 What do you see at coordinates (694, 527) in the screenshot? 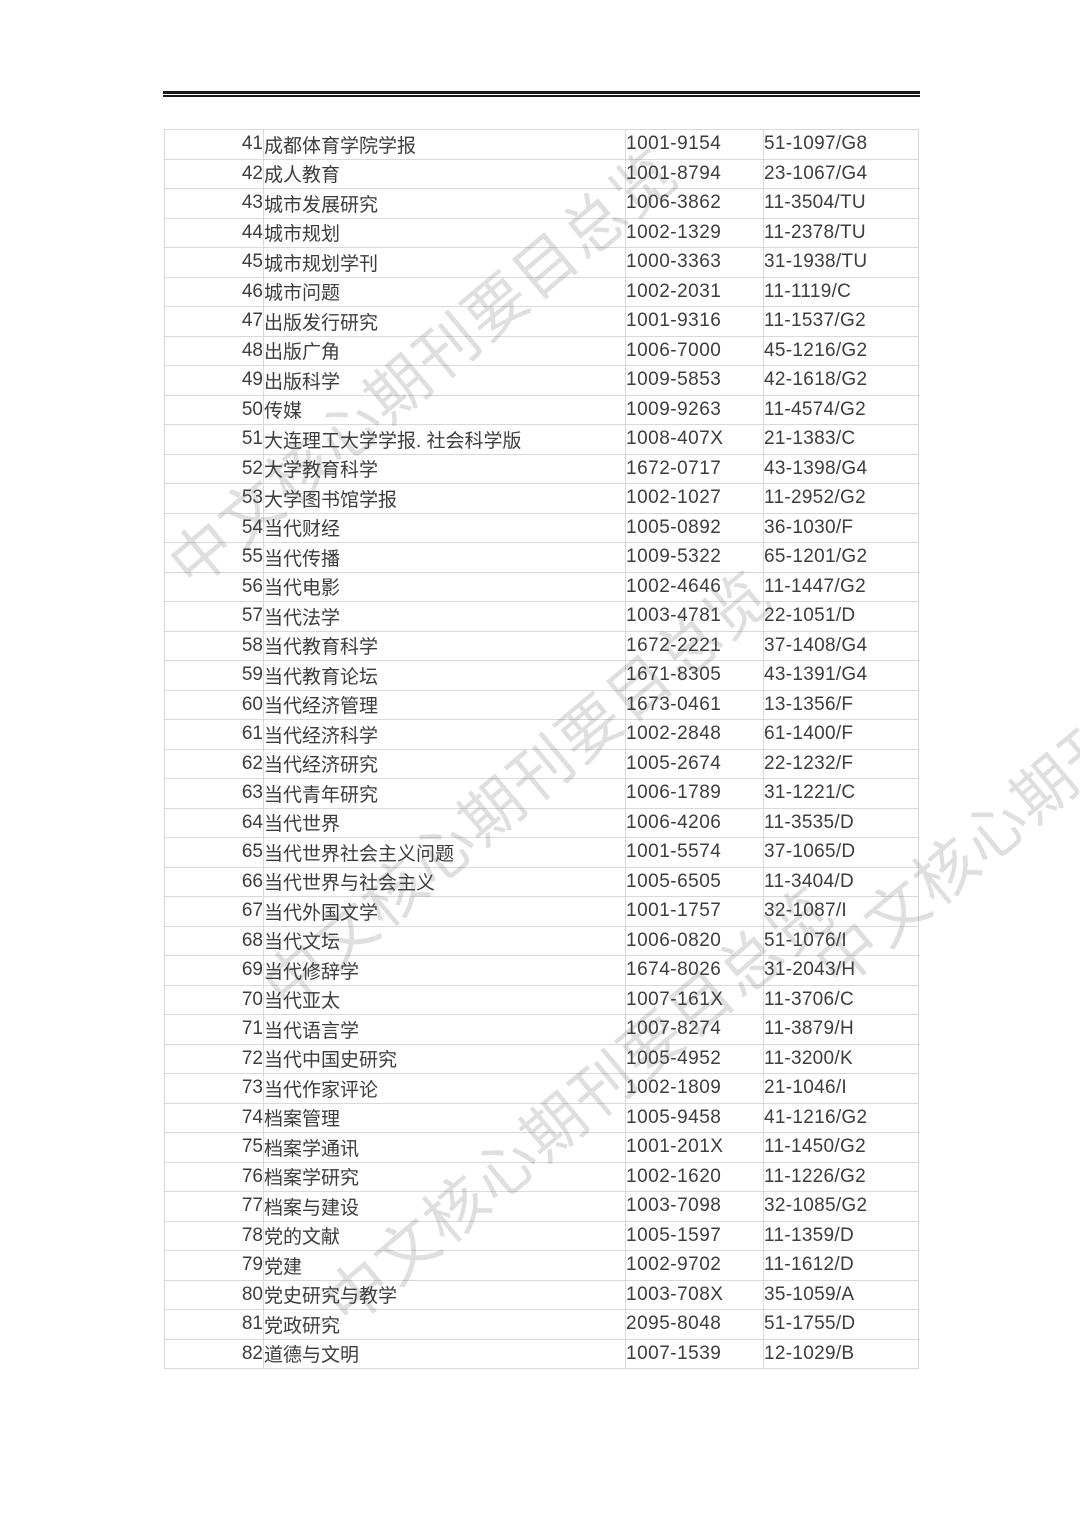
I see `issn-number: 1005-0892` at bounding box center [694, 527].